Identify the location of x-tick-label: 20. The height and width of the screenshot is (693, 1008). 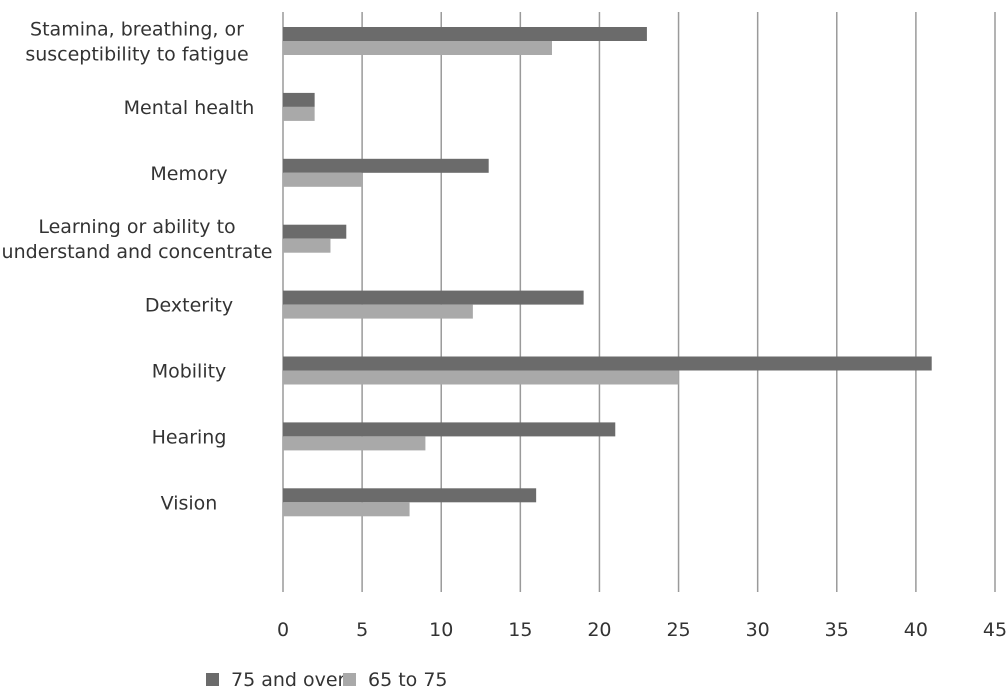
(599, 630).